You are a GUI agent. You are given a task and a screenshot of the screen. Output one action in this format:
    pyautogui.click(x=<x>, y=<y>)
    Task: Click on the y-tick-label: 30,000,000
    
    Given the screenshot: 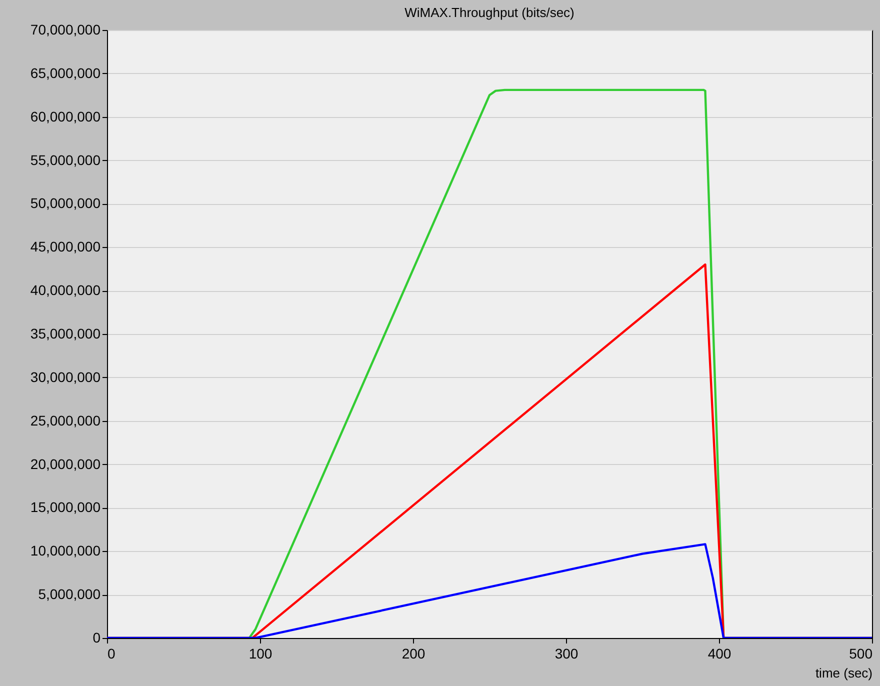 What is the action you would take?
    pyautogui.click(x=65, y=376)
    